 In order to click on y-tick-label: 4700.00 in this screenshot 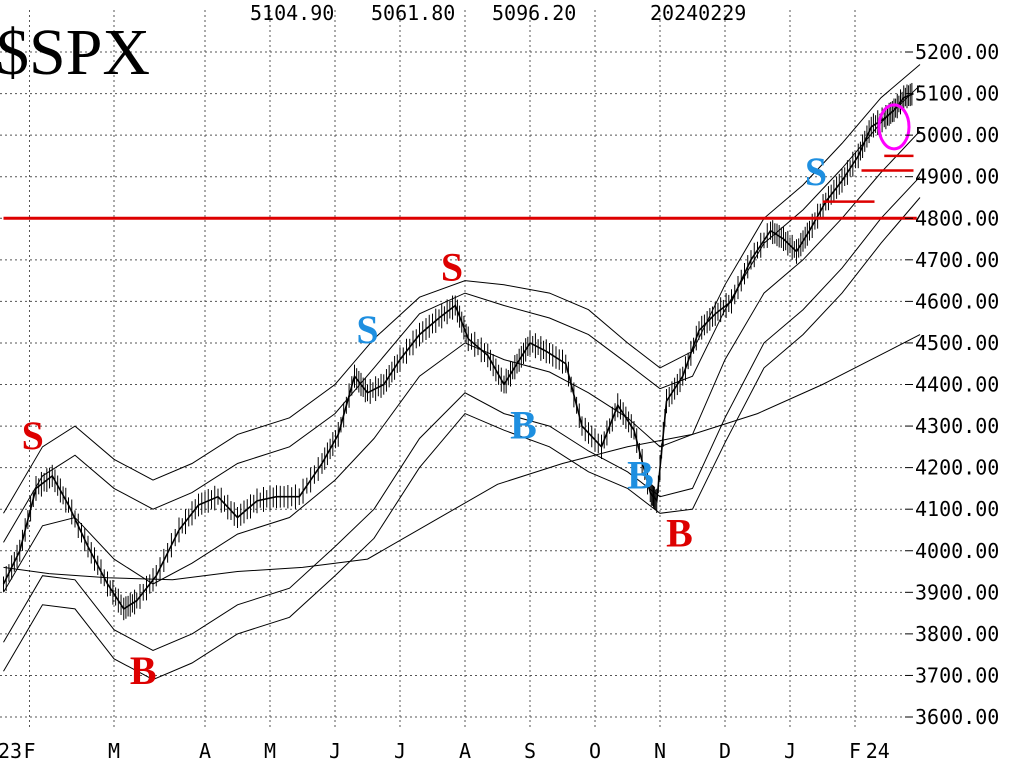, I will do `click(957, 260)`.